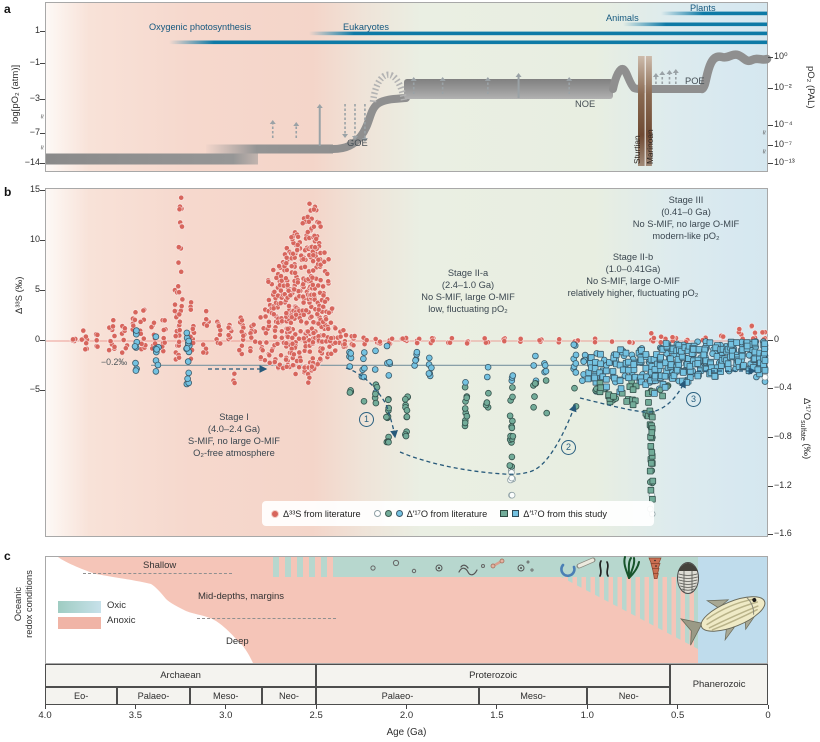  I want to click on legend-item-s33: Δ³³S from literature, so click(316, 514).